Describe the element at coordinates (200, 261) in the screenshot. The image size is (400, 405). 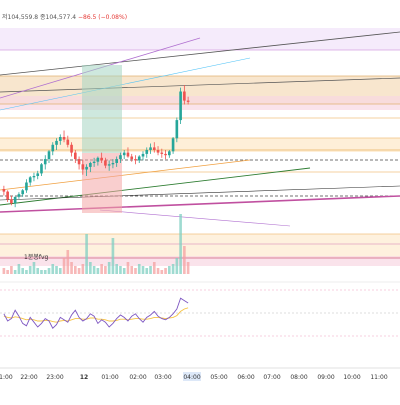
I see `zone-bottom-pink` at that location.